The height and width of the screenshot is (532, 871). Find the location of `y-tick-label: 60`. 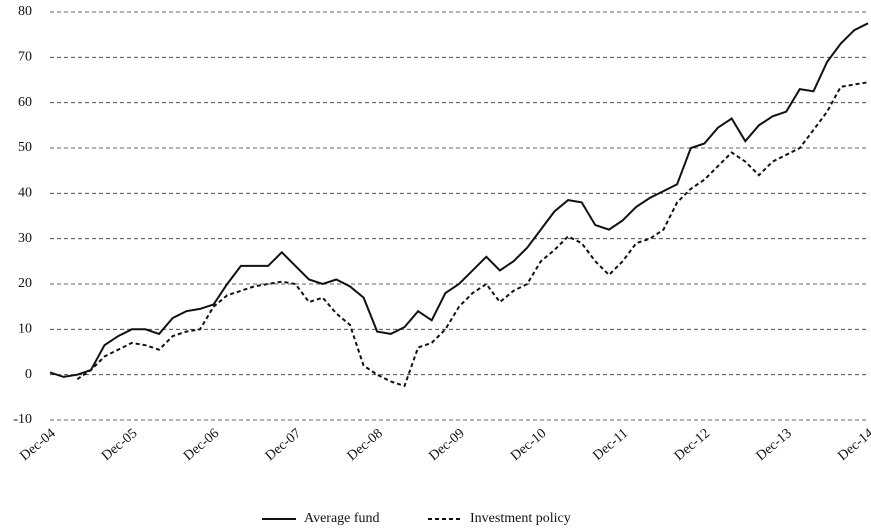

y-tick-label: 60 is located at coordinates (25, 102).